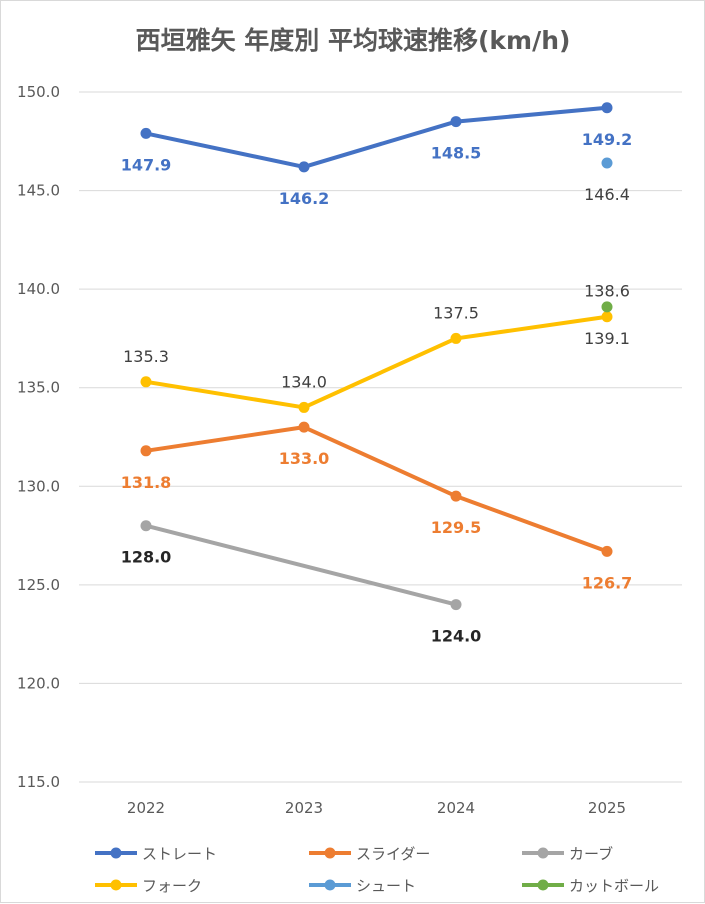  Describe the element at coordinates (386, 886) in the screenshot. I see `legend-label: シュート` at that location.